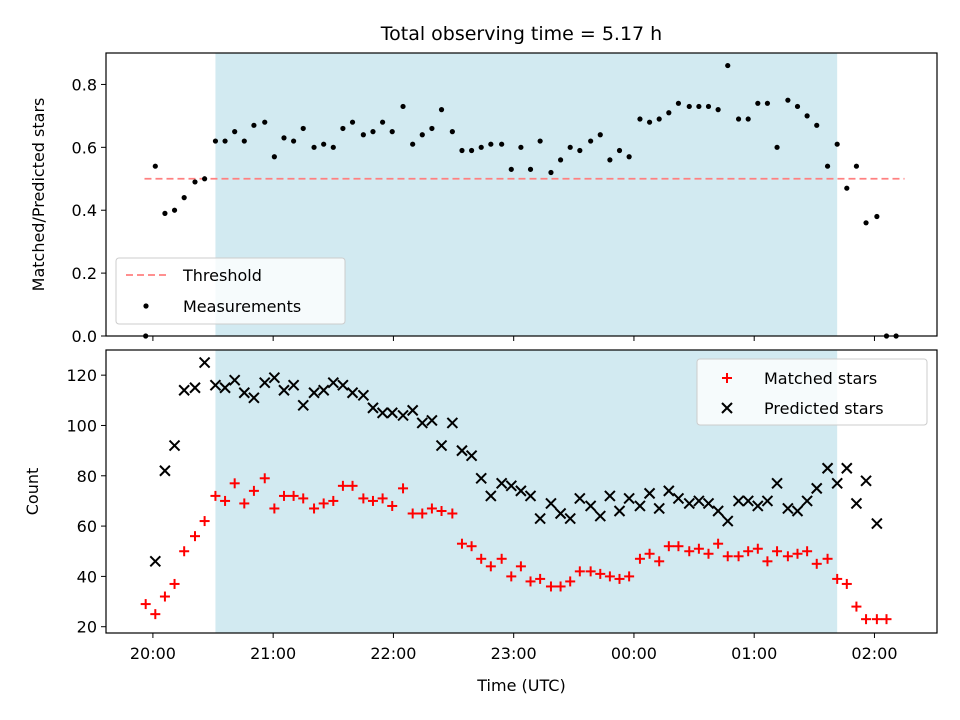 This screenshot has height=720, width=960. What do you see at coordinates (87, 576) in the screenshot?
I see `bottom-y-tick-label-1: 40` at bounding box center [87, 576].